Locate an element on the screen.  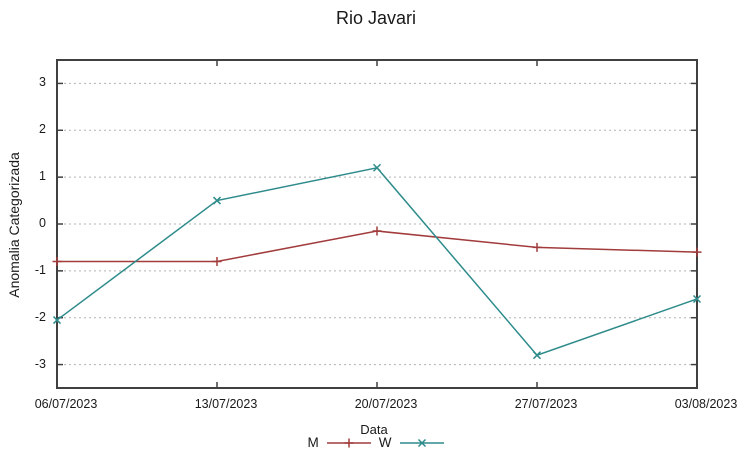
y-tick-label: 1 is located at coordinates (42, 176).